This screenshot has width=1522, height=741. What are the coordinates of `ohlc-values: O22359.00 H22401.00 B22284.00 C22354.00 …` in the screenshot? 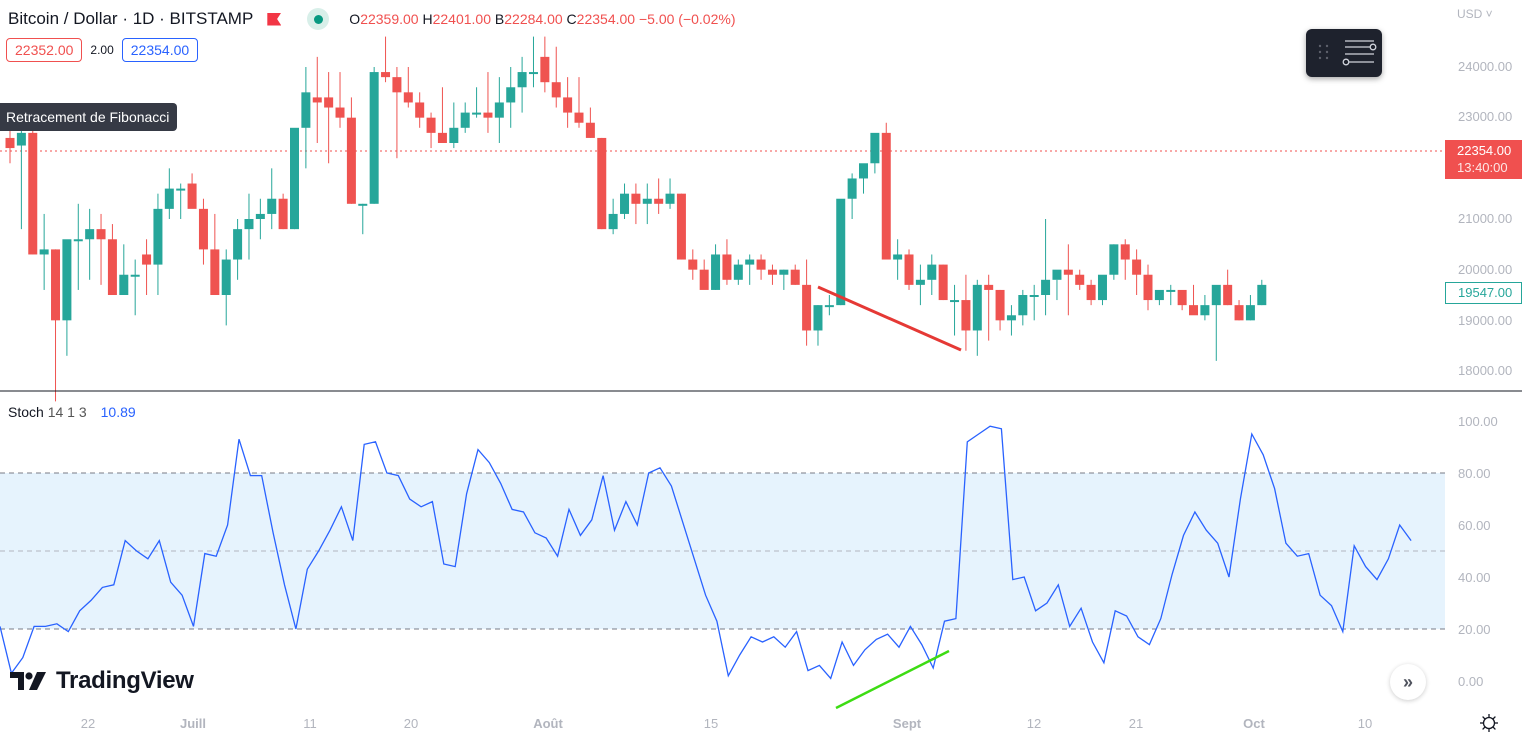 It's located at (542, 19).